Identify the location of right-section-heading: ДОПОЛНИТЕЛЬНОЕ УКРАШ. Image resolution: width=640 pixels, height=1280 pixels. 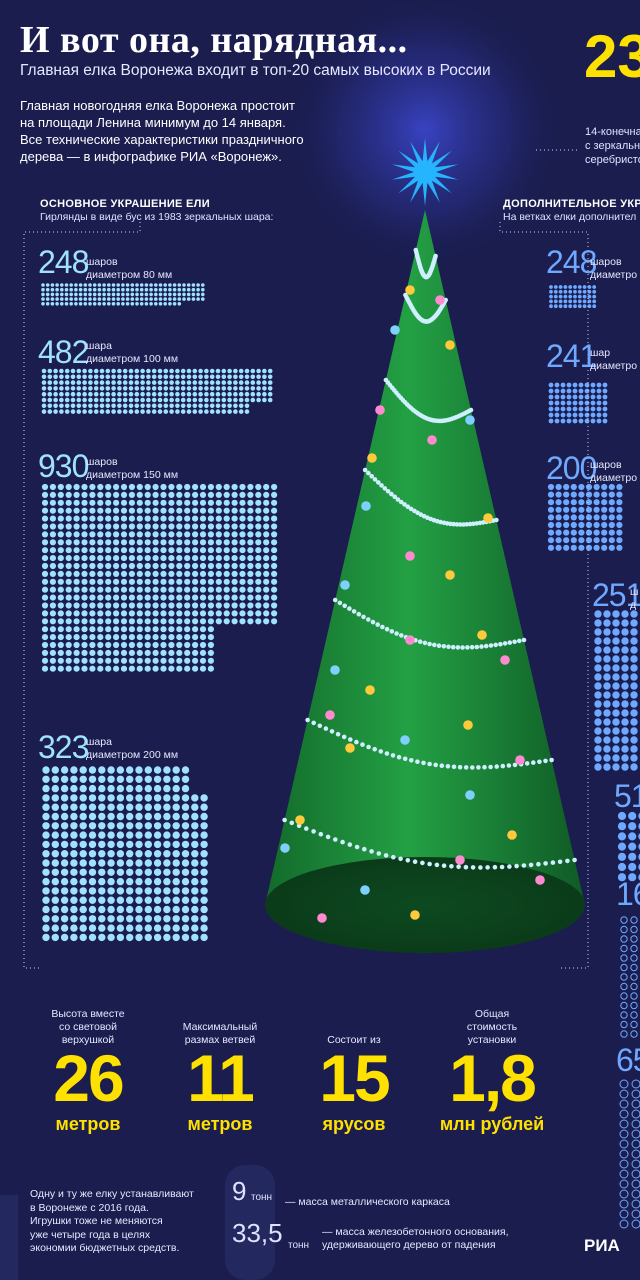
(571, 204).